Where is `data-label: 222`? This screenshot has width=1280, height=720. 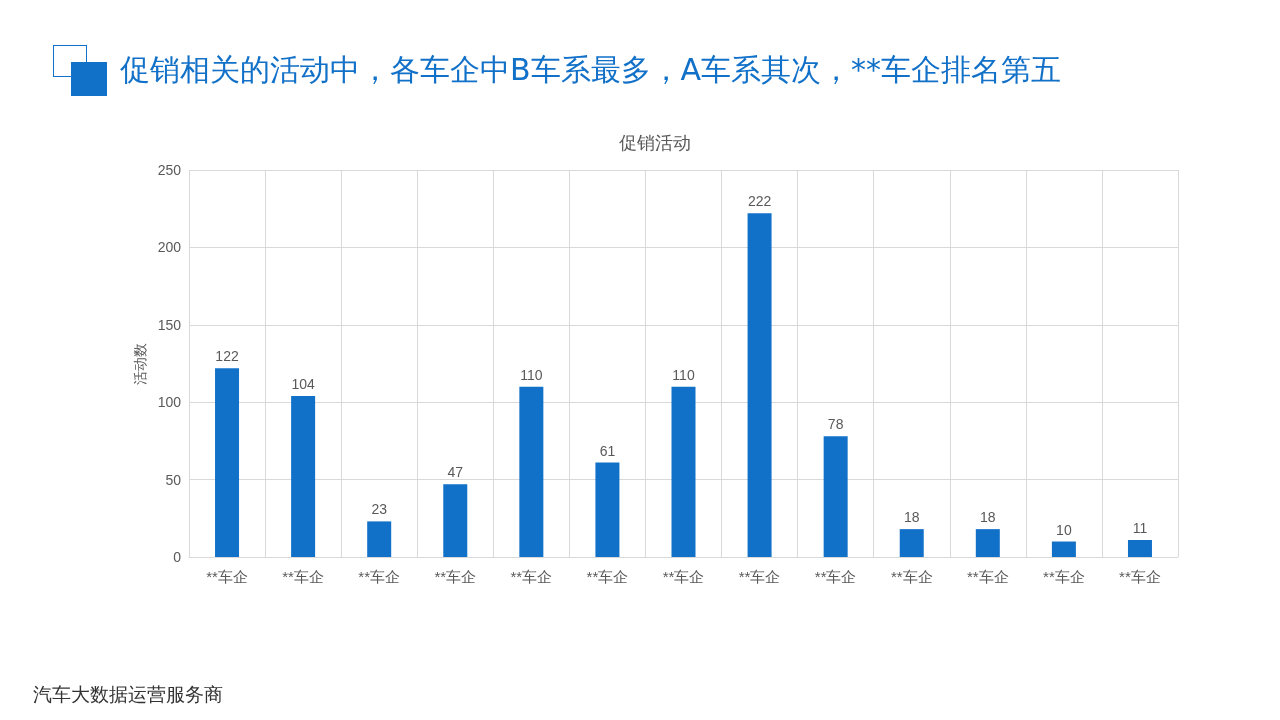
data-label: 222 is located at coordinates (759, 201).